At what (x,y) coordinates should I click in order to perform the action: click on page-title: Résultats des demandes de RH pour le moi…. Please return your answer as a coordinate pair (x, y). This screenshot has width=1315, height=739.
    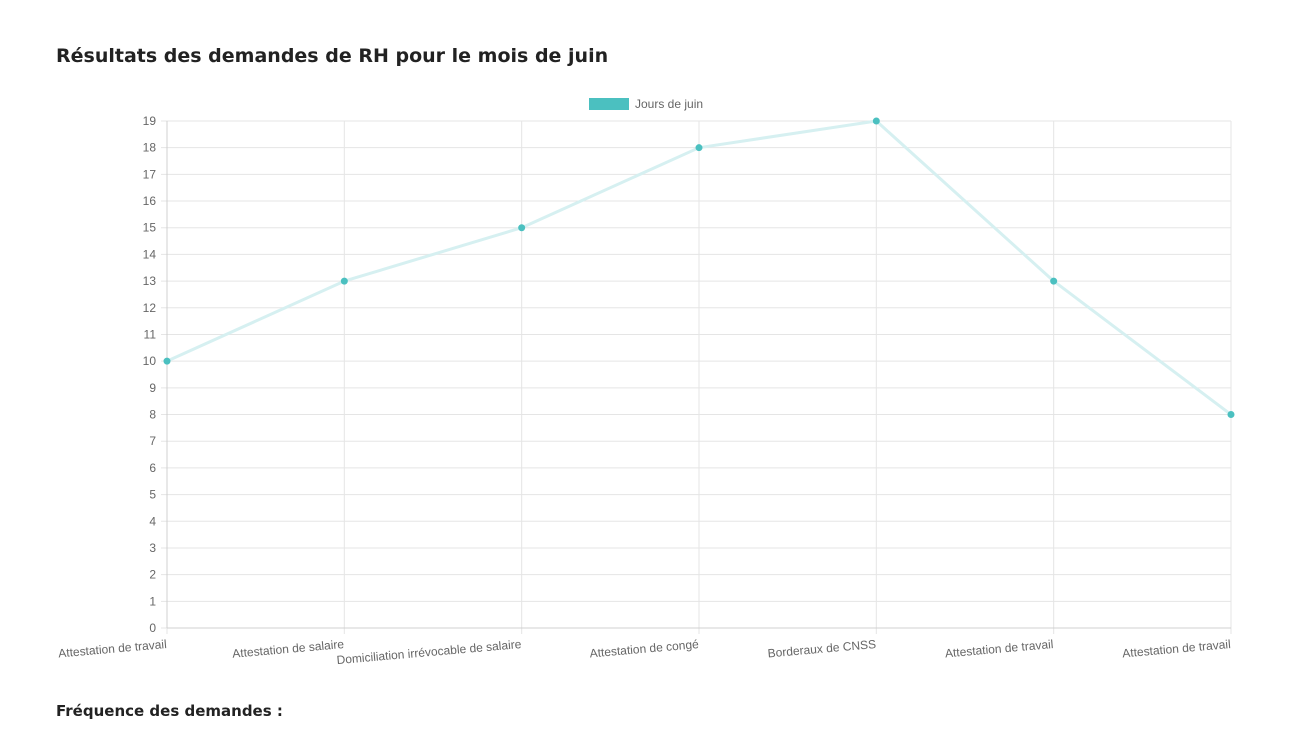
    Looking at the image, I should click on (332, 56).